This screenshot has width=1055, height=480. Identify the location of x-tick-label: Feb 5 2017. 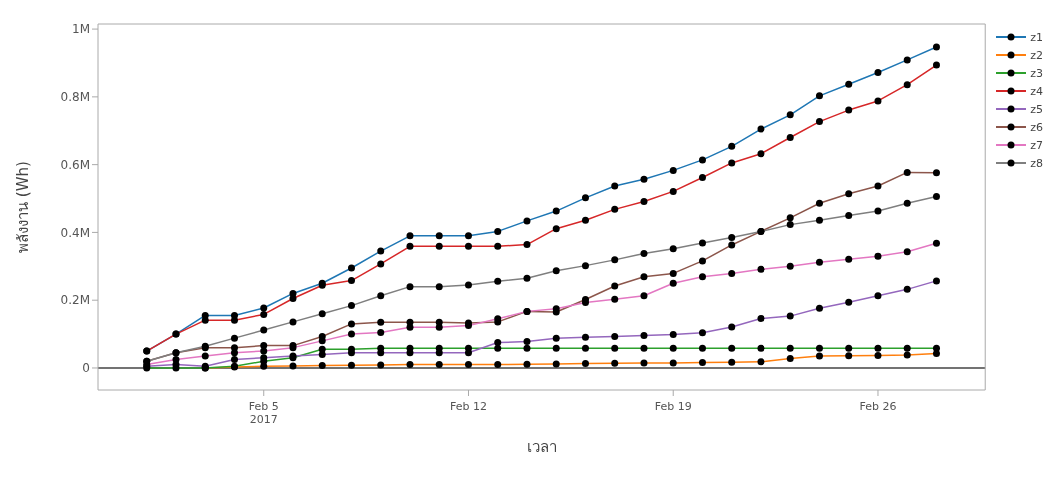
(263, 413).